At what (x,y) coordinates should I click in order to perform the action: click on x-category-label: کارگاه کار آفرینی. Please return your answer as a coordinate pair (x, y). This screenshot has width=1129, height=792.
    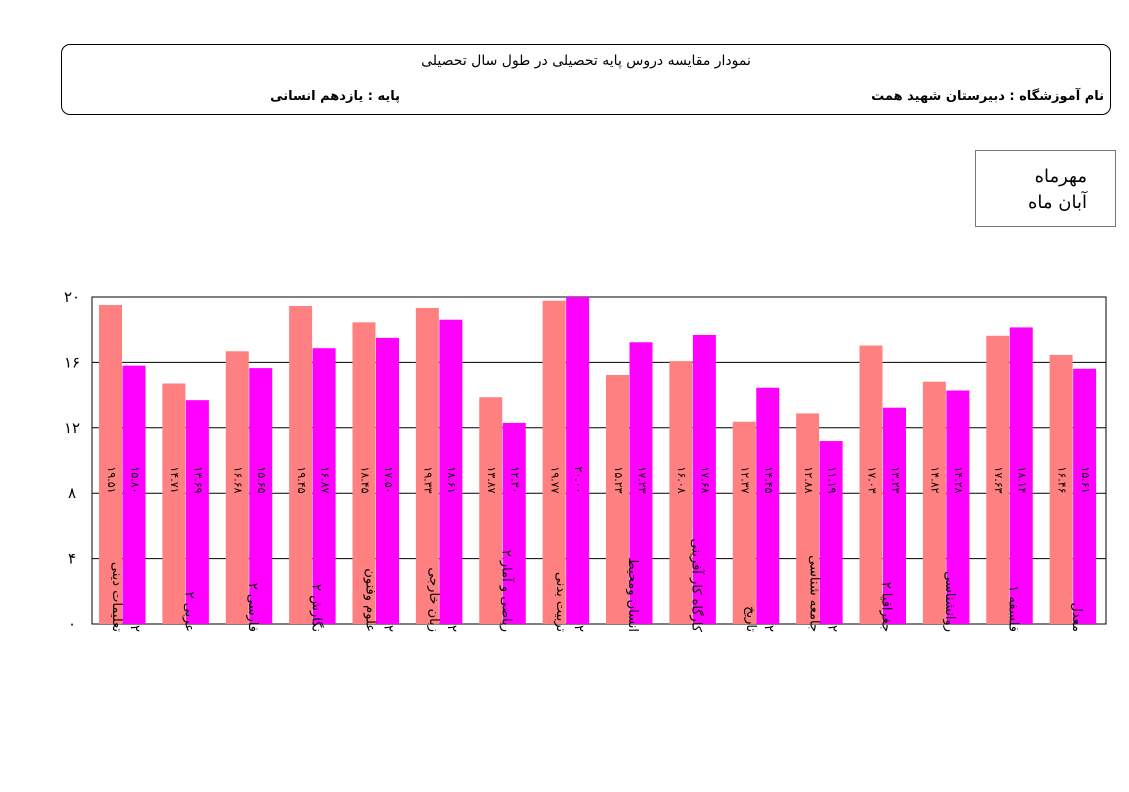
    Looking at the image, I should click on (697, 586).